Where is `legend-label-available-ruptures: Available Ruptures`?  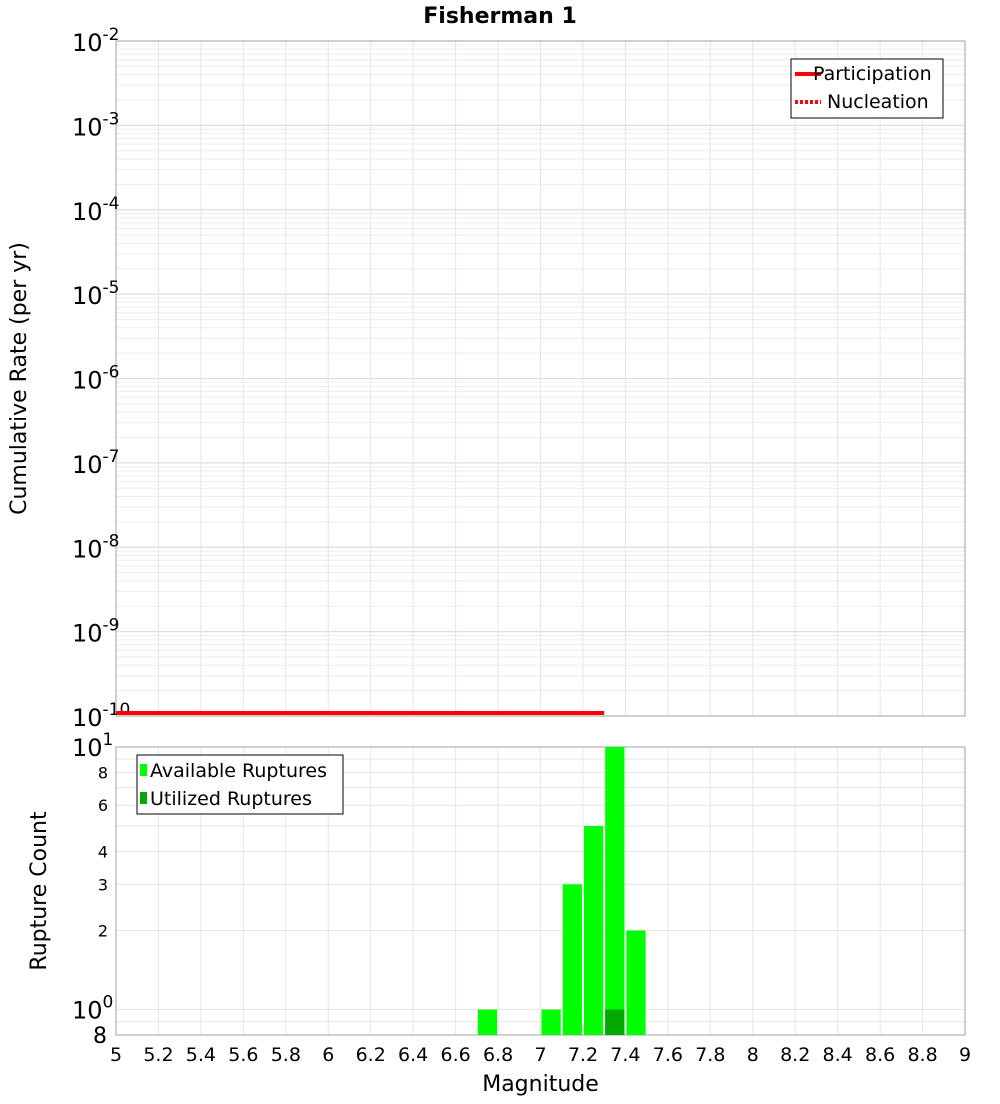 legend-label-available-ruptures: Available Ruptures is located at coordinates (238, 771).